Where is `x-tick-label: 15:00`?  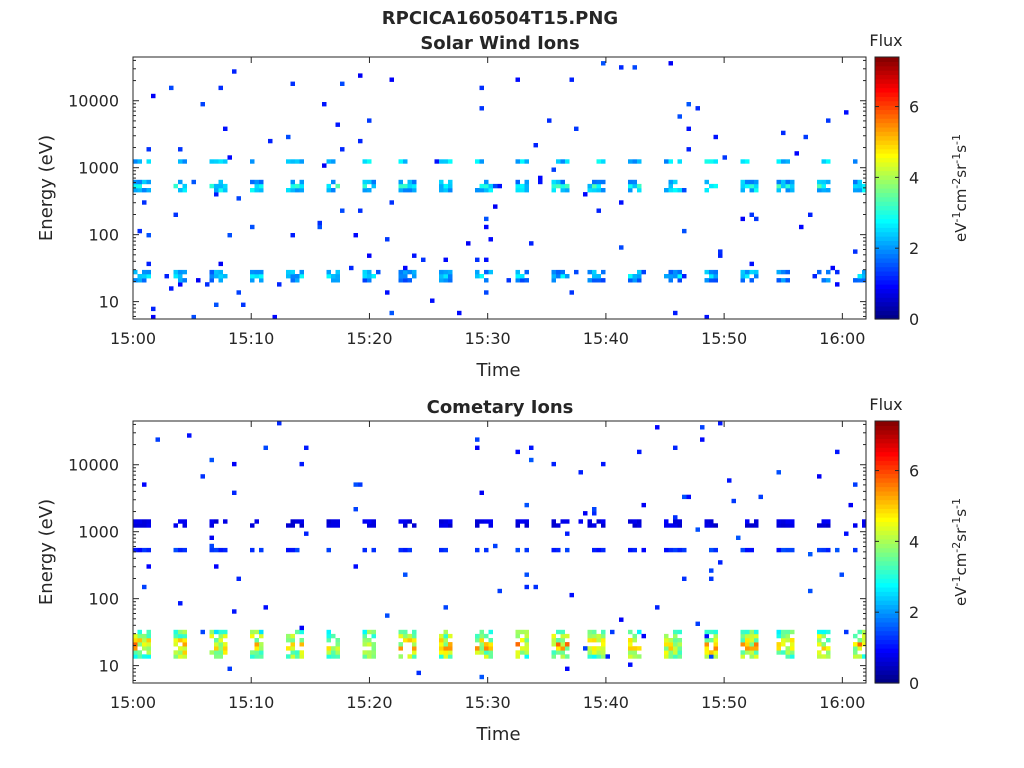
x-tick-label: 15:00 is located at coordinates (133, 702).